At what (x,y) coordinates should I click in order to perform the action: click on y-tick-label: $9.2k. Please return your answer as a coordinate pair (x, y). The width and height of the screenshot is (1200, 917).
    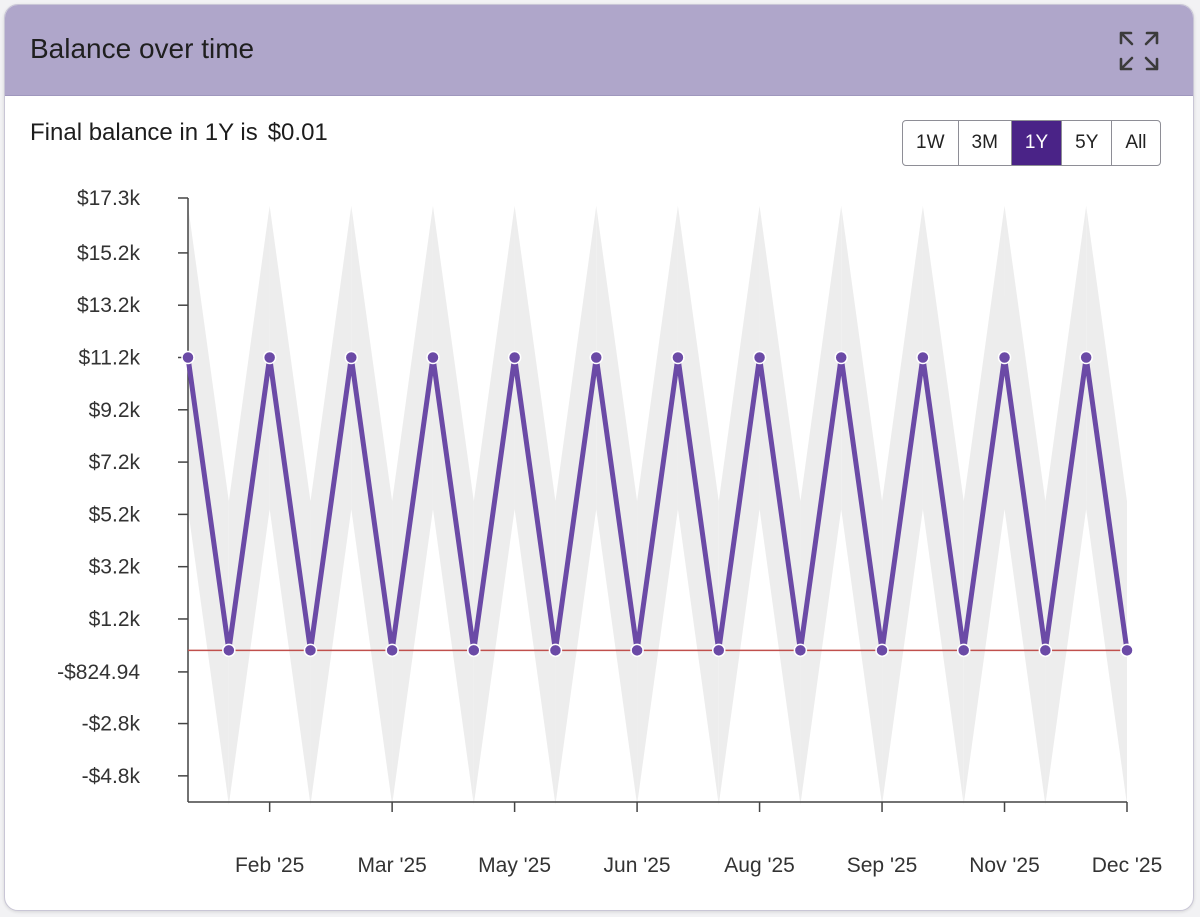
    Looking at the image, I should click on (115, 410).